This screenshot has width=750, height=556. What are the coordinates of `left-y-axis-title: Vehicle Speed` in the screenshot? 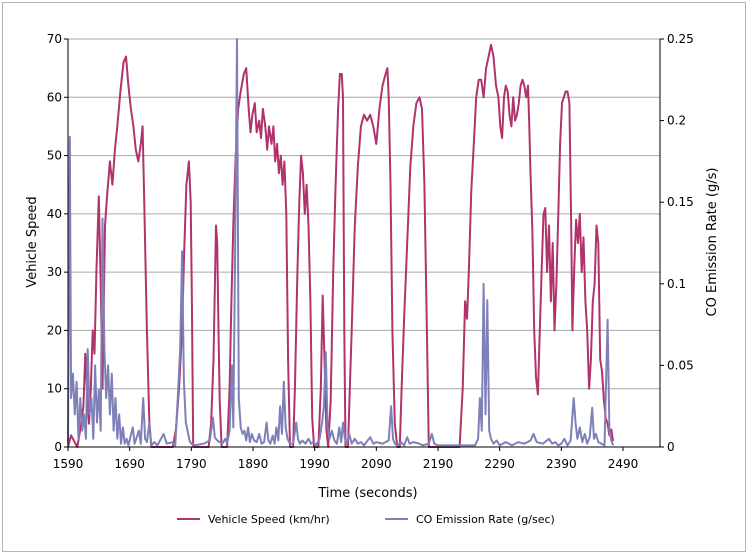 It's located at (32, 241).